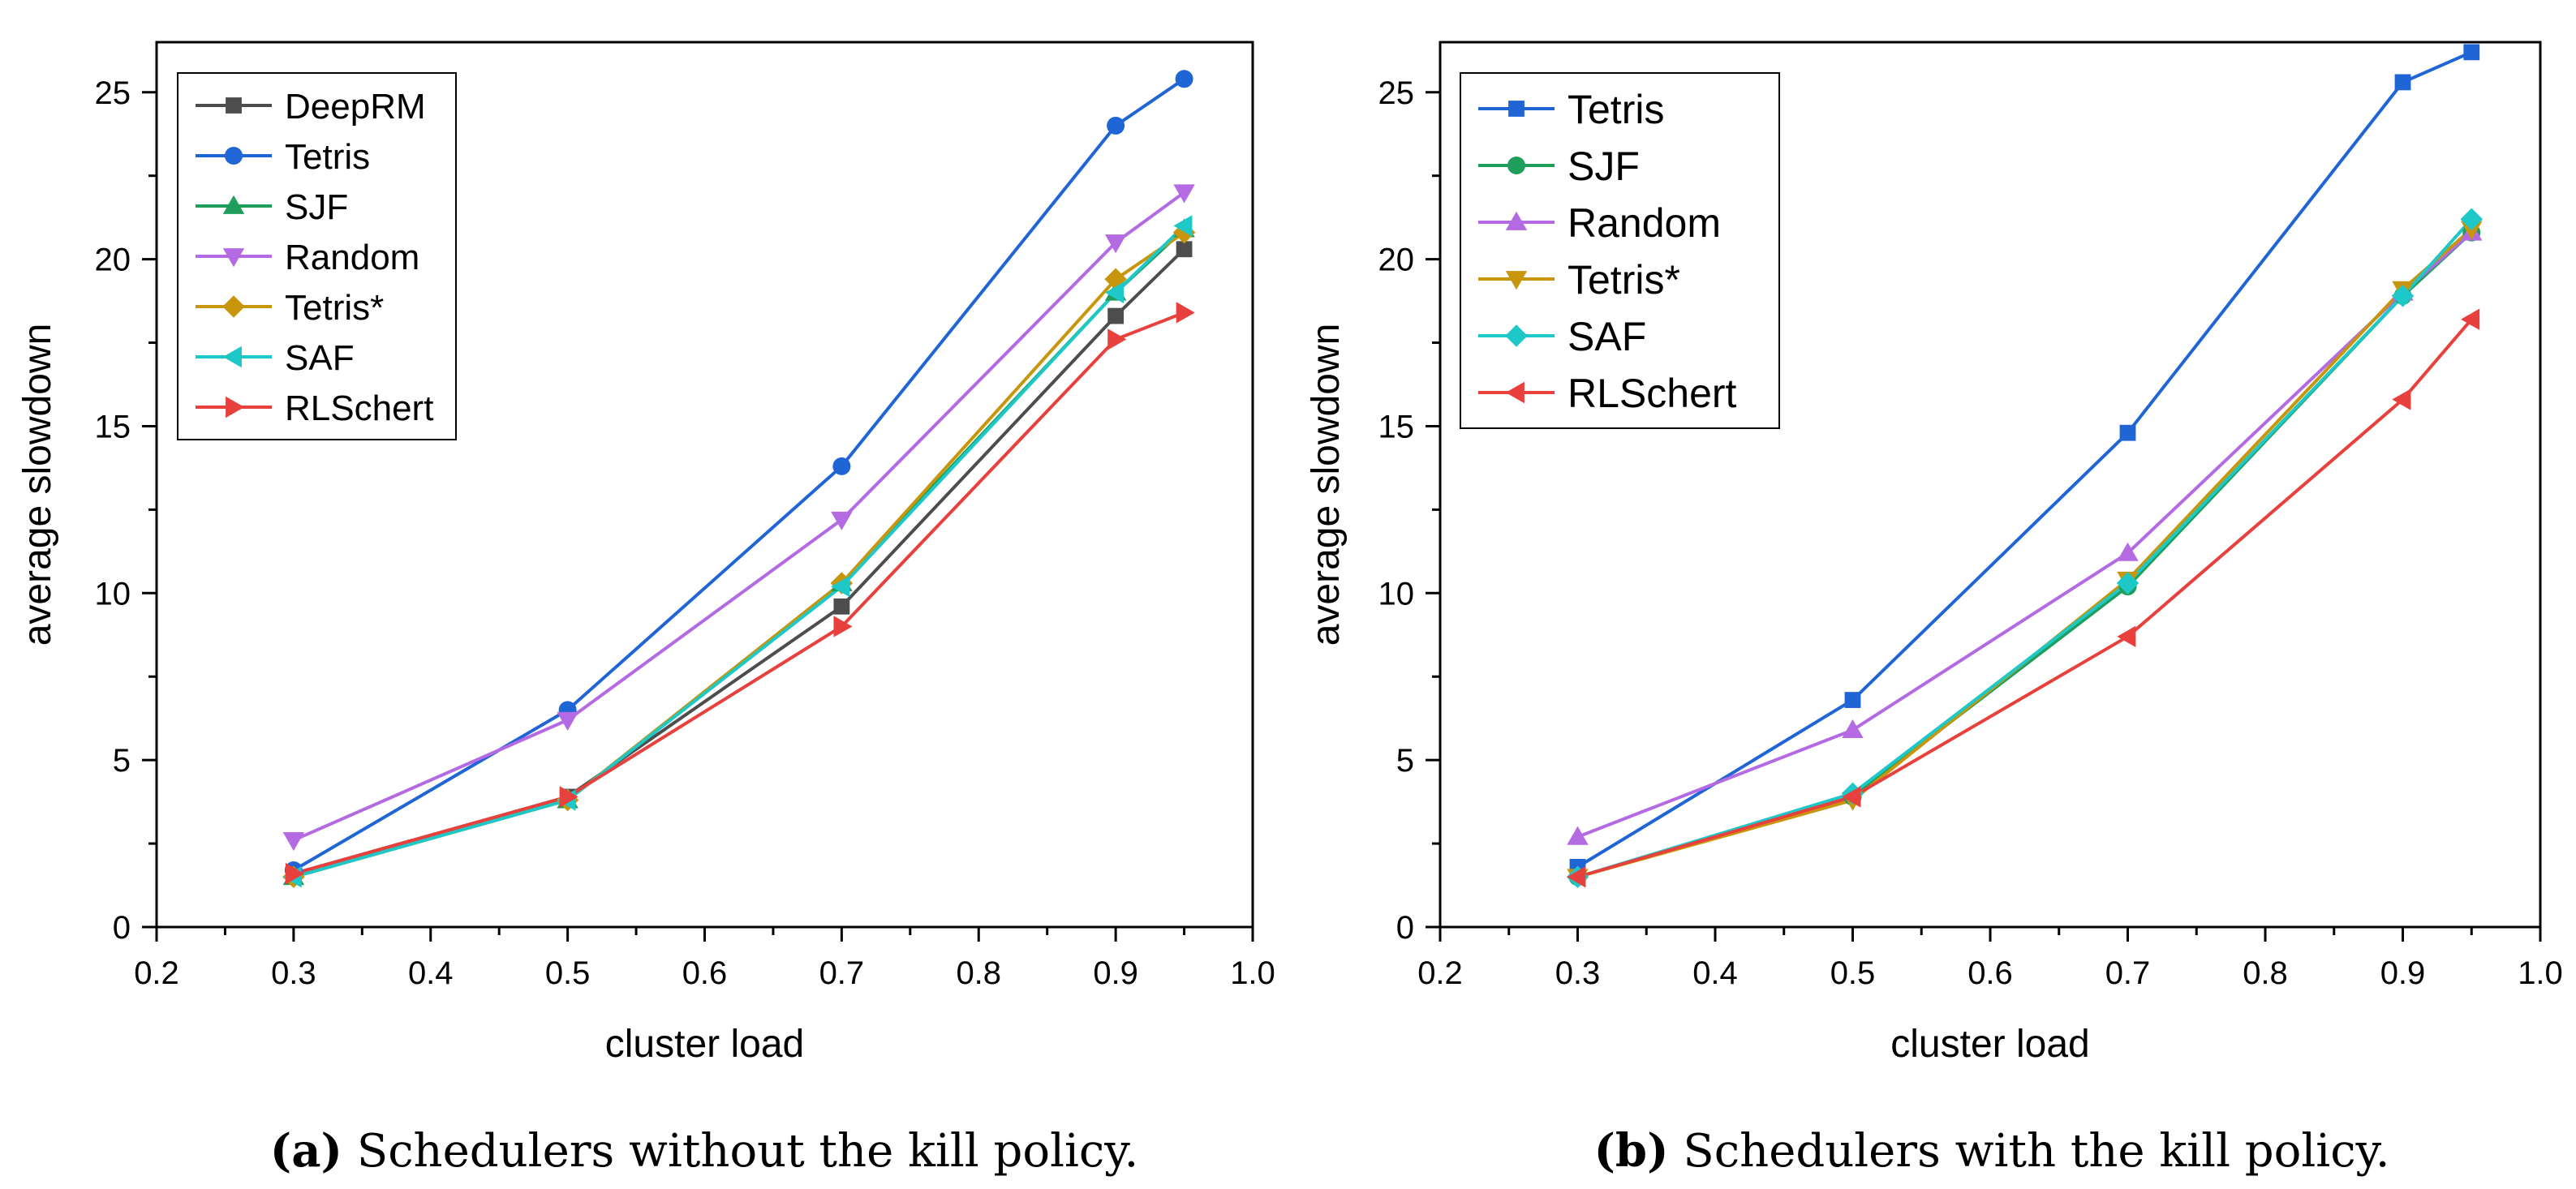 The height and width of the screenshot is (1189, 2576). Describe the element at coordinates (306, 1151) in the screenshot. I see `caption-label: (a)` at that location.